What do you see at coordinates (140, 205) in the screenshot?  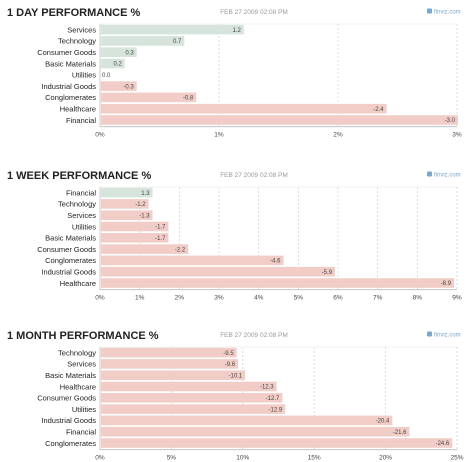 I see `bar-value-label: -1.2` at bounding box center [140, 205].